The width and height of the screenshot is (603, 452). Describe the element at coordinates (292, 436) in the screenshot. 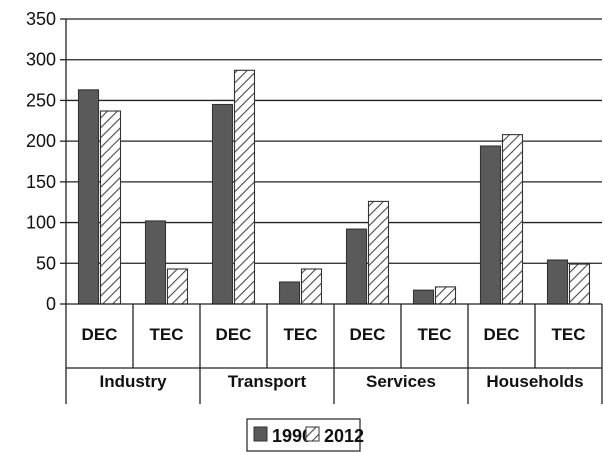

I see `legend-label-1990: 1990` at that location.